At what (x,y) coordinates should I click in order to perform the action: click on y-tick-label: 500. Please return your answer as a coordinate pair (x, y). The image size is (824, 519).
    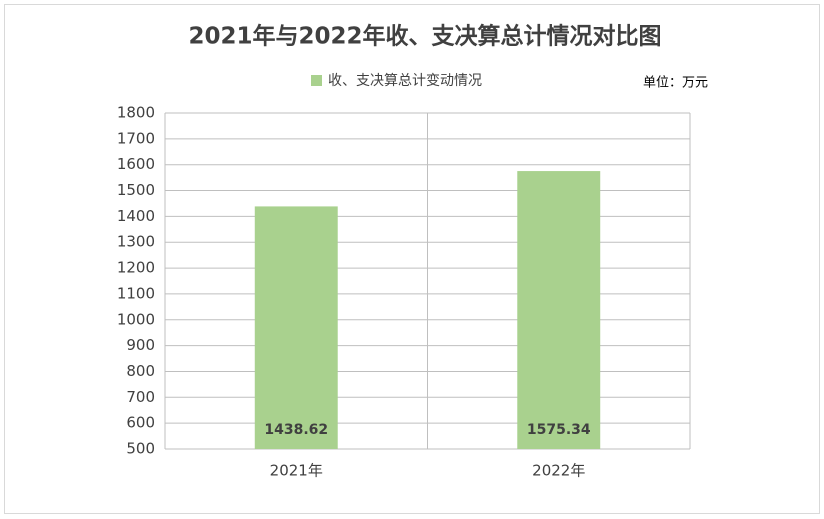
    Looking at the image, I should click on (140, 449).